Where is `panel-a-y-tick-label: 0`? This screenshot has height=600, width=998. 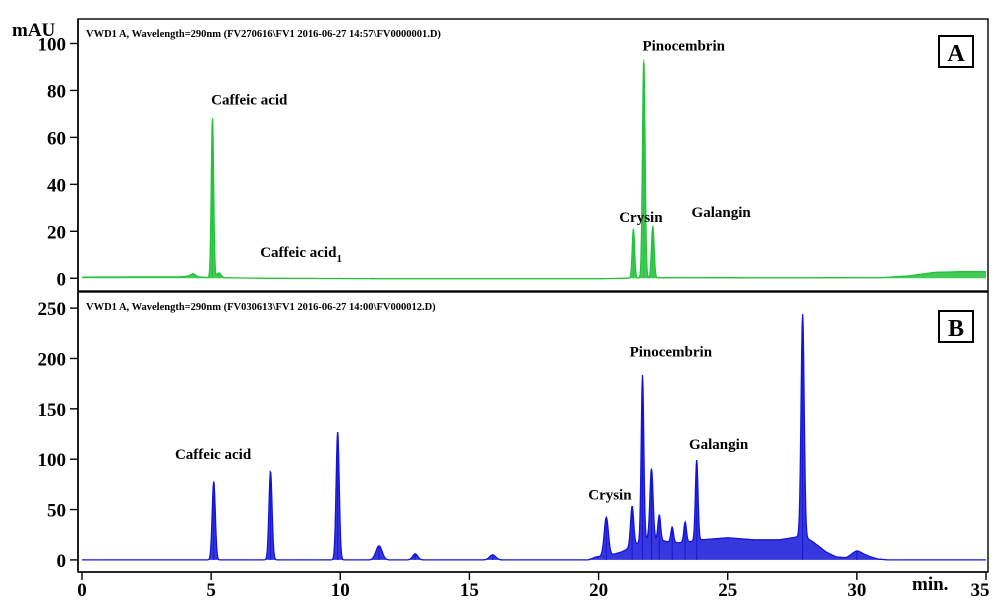
panel-a-y-tick-label: 0 is located at coordinates (62, 279).